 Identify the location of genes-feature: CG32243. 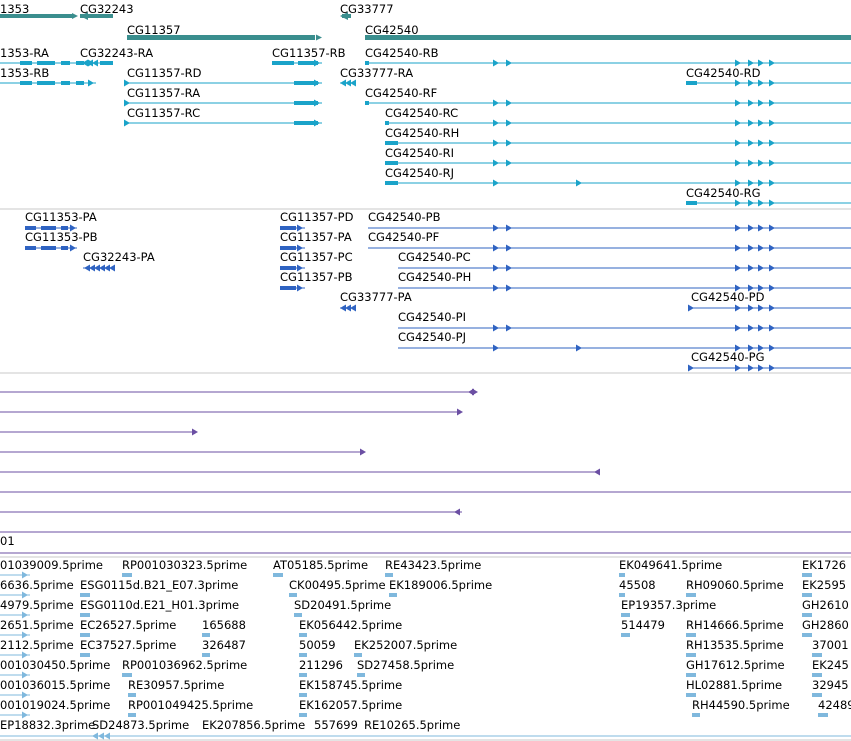
(107, 11).